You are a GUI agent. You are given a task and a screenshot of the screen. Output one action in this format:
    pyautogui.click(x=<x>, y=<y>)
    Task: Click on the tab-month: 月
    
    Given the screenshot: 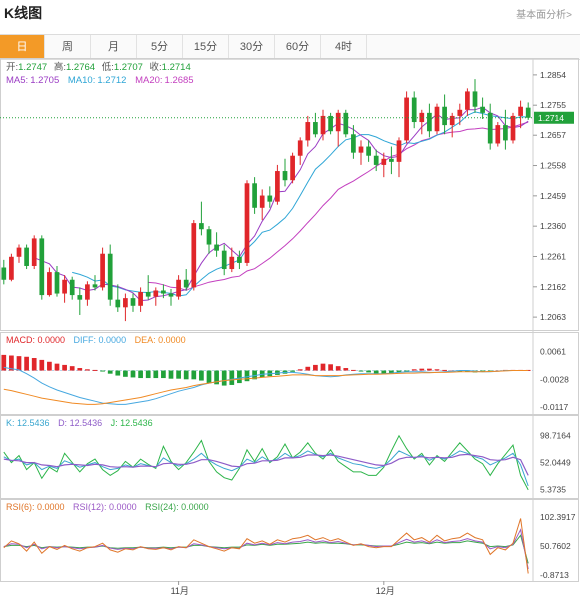 What is the action you would take?
    pyautogui.click(x=114, y=47)
    